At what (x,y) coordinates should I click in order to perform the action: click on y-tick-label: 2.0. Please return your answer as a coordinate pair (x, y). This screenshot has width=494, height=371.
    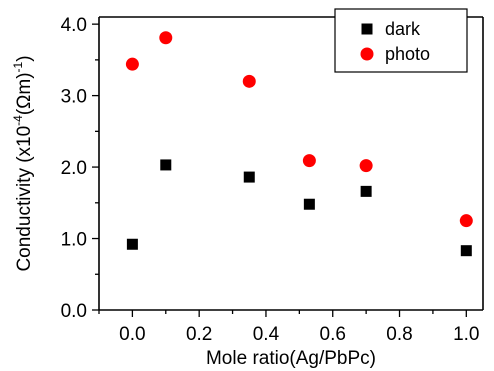
    Looking at the image, I should click on (74, 168).